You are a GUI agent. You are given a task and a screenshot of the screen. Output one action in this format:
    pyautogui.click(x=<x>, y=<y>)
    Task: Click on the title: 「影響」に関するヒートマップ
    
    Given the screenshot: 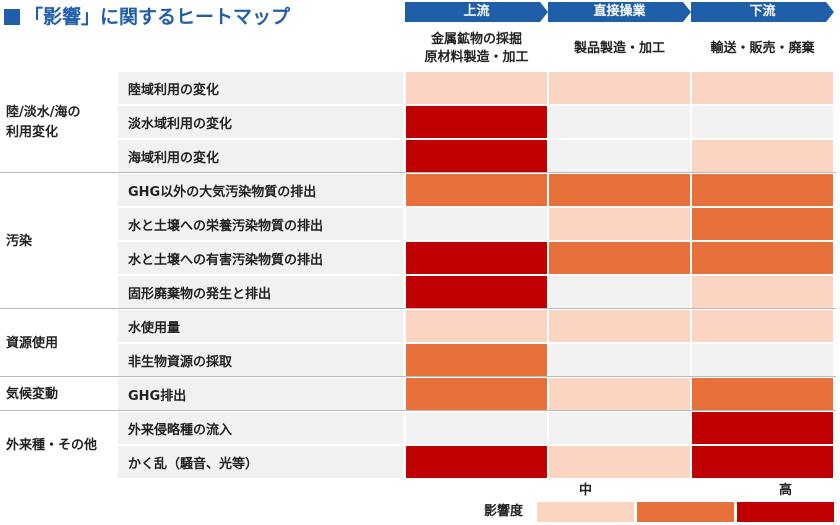 What is the action you would take?
    pyautogui.click(x=157, y=17)
    